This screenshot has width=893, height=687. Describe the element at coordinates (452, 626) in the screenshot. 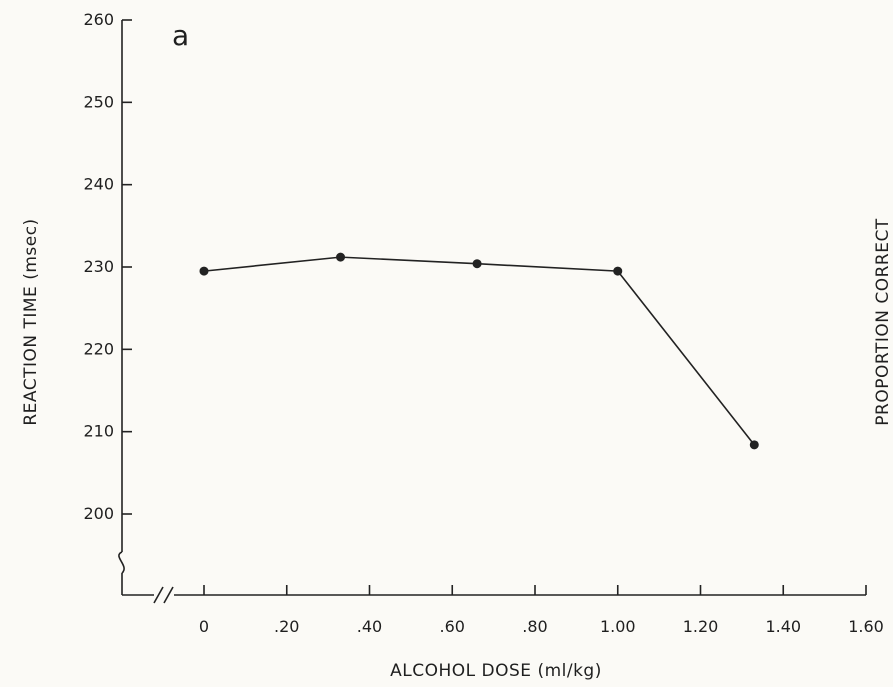

I see `x-tick-label: .60` at that location.